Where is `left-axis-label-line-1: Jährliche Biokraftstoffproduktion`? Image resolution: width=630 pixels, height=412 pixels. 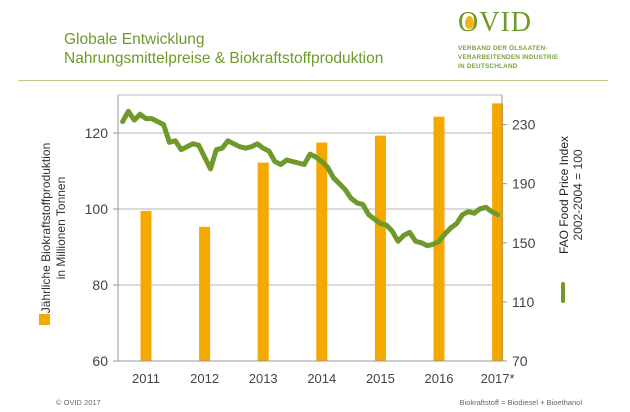
left-axis-label-line-1: Jährliche Biokraftstoffproduktion is located at coordinates (46, 228).